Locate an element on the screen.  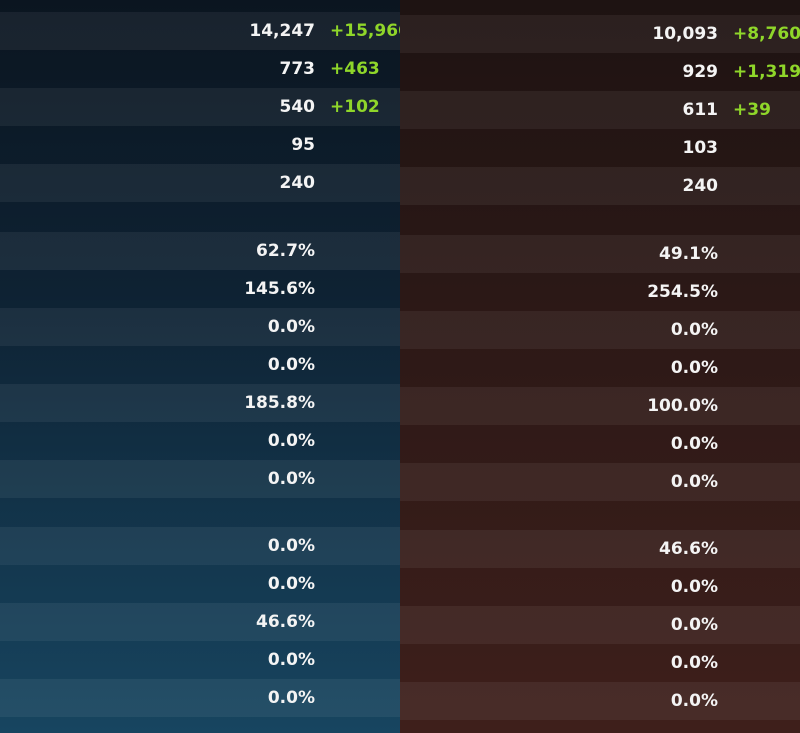
stat-row: 185.8% is located at coordinates (200, 403).